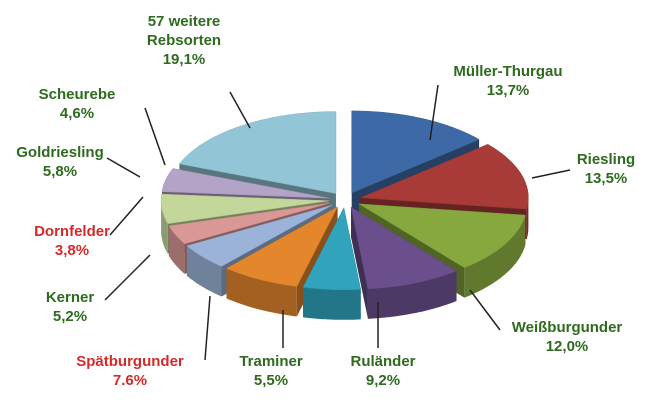 This screenshot has height=403, width=653. What do you see at coordinates (508, 90) in the screenshot?
I see `value-label: 13,7%` at bounding box center [508, 90].